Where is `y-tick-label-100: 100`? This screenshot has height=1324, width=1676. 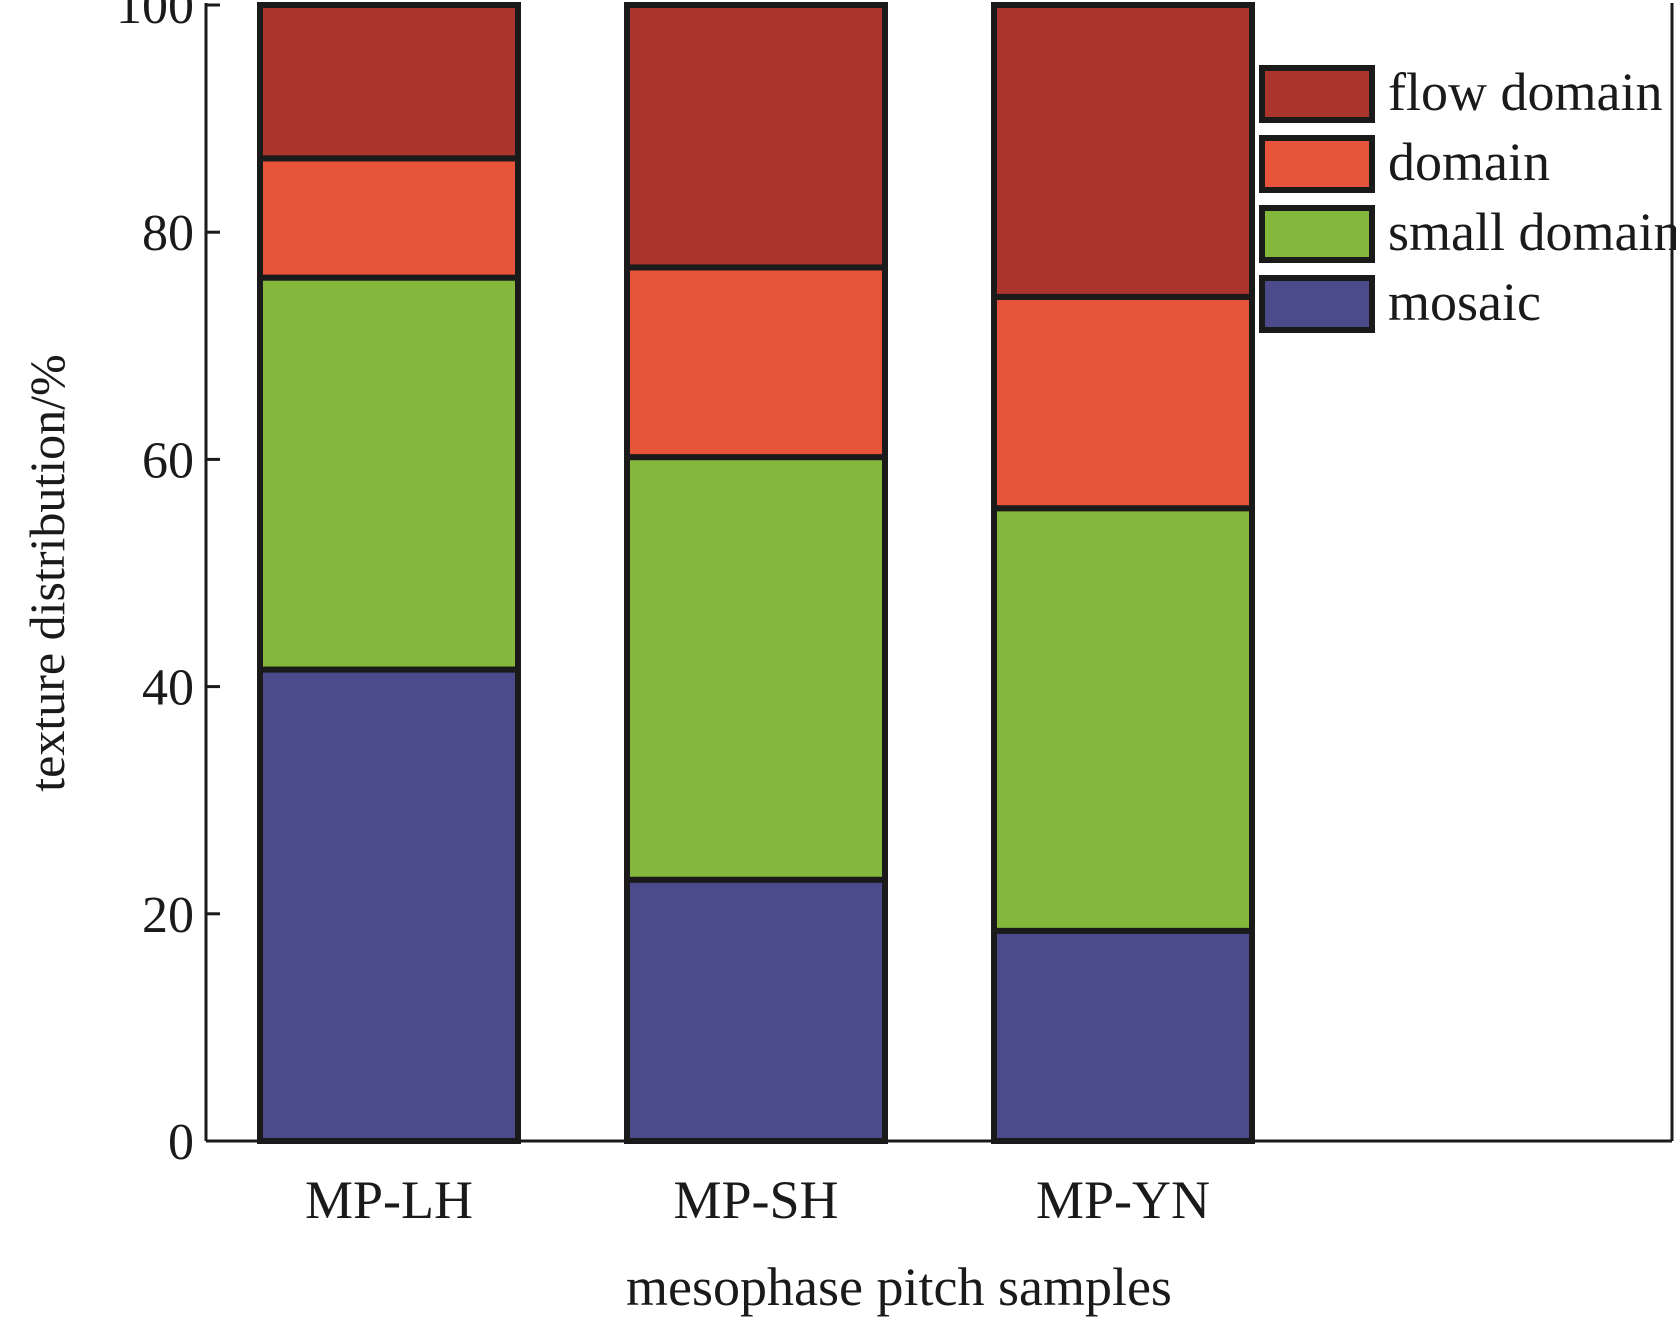
y-tick-label-100: 100 is located at coordinates (155, 17).